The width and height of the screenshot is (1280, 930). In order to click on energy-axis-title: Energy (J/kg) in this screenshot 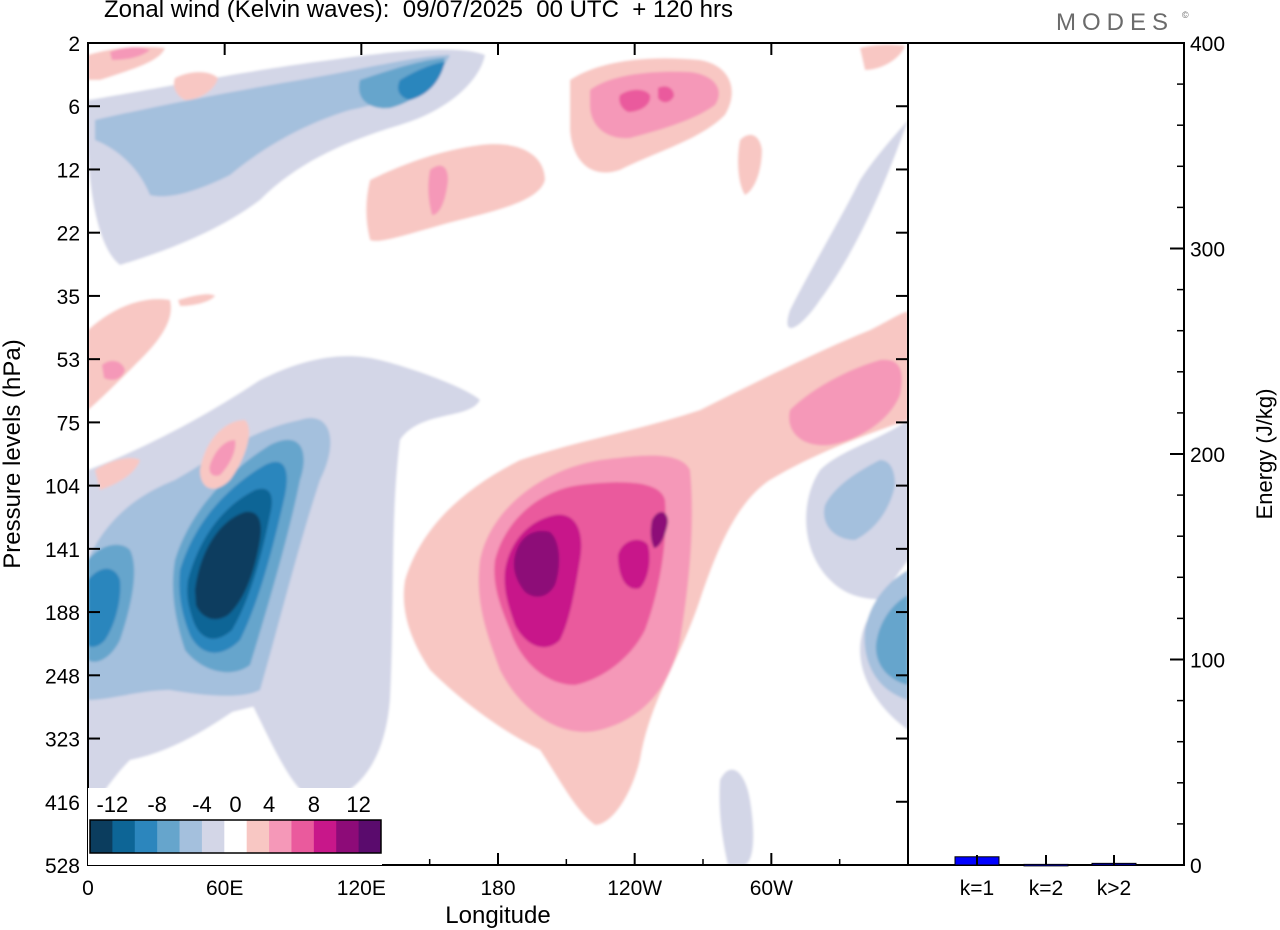, I will do `click(1264, 454)`.